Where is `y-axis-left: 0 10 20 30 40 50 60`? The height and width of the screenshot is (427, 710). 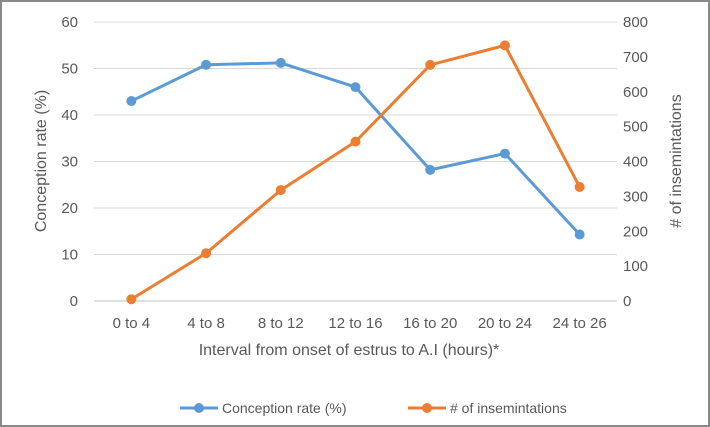 y-axis-left: 0 10 20 30 40 50 60 is located at coordinates (69, 162).